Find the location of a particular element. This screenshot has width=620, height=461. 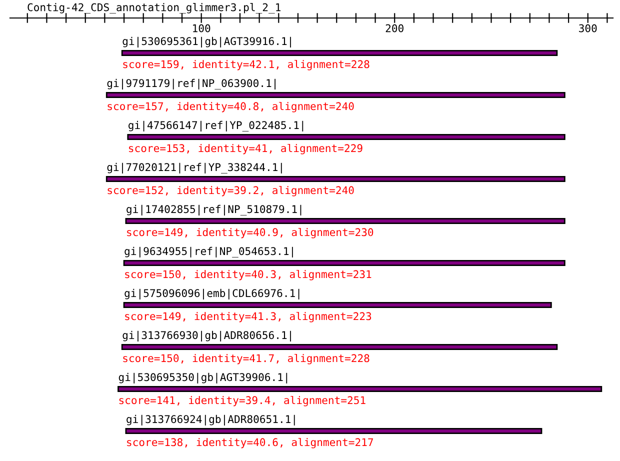

y-tick-label: gi|9634955|ref|NP_054653.1| is located at coordinates (208, 252).